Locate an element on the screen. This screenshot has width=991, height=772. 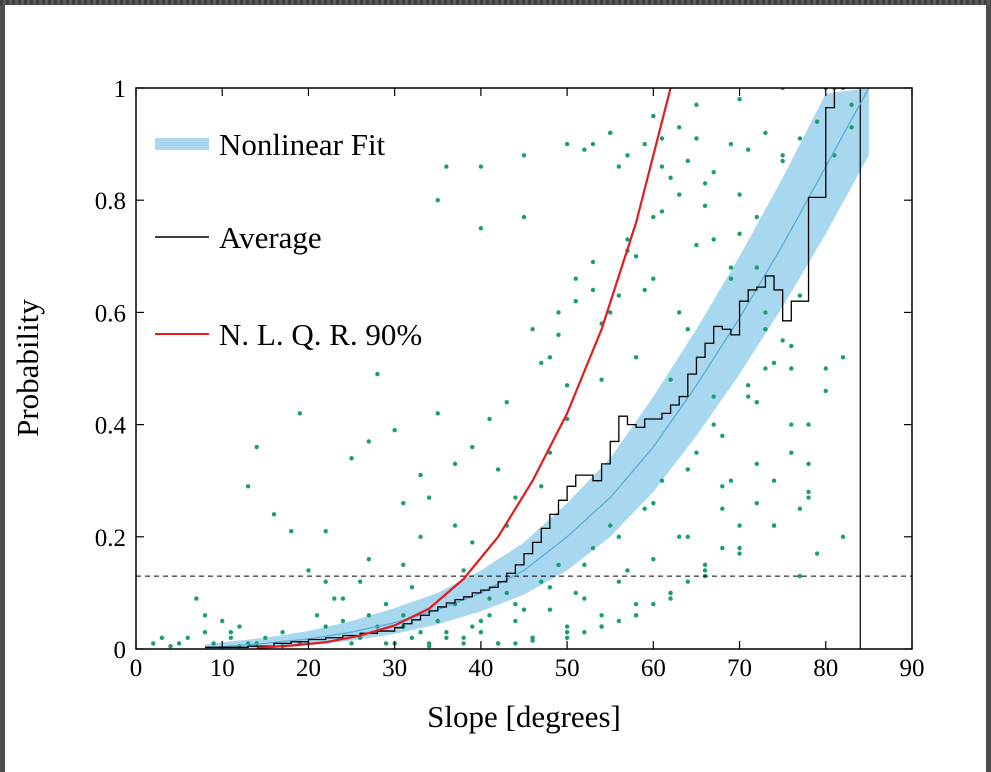
x-tick-label: 0 is located at coordinates (136, 668).